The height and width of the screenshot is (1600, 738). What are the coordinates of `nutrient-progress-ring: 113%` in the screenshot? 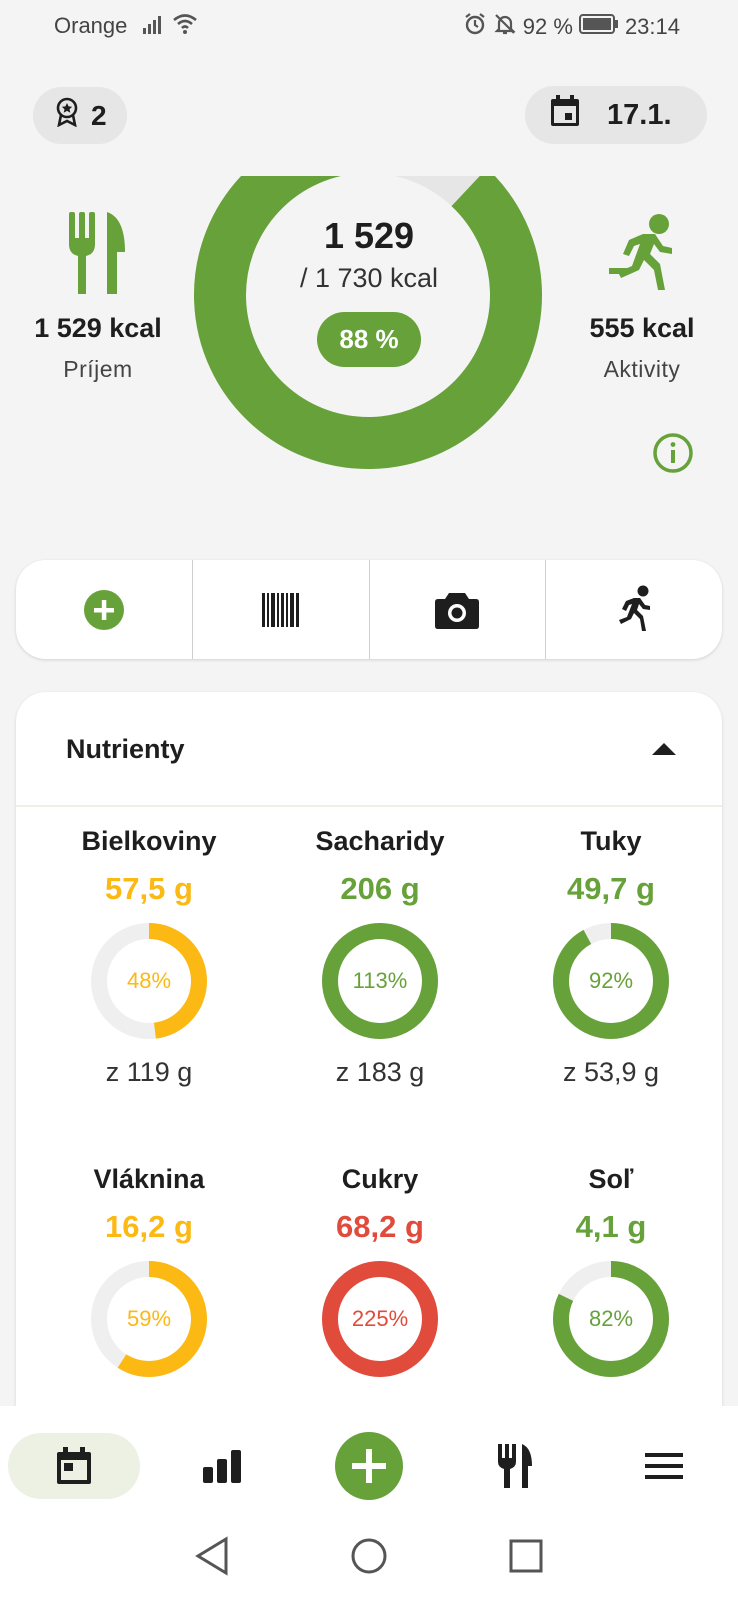 It's located at (380, 981).